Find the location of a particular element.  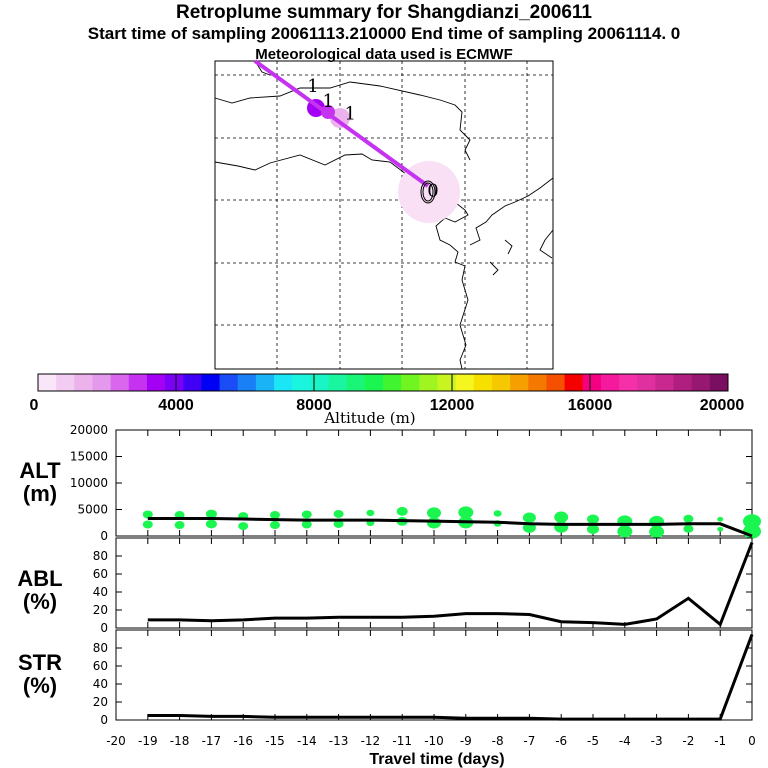

y-axis-label: (m) is located at coordinates (40, 493).